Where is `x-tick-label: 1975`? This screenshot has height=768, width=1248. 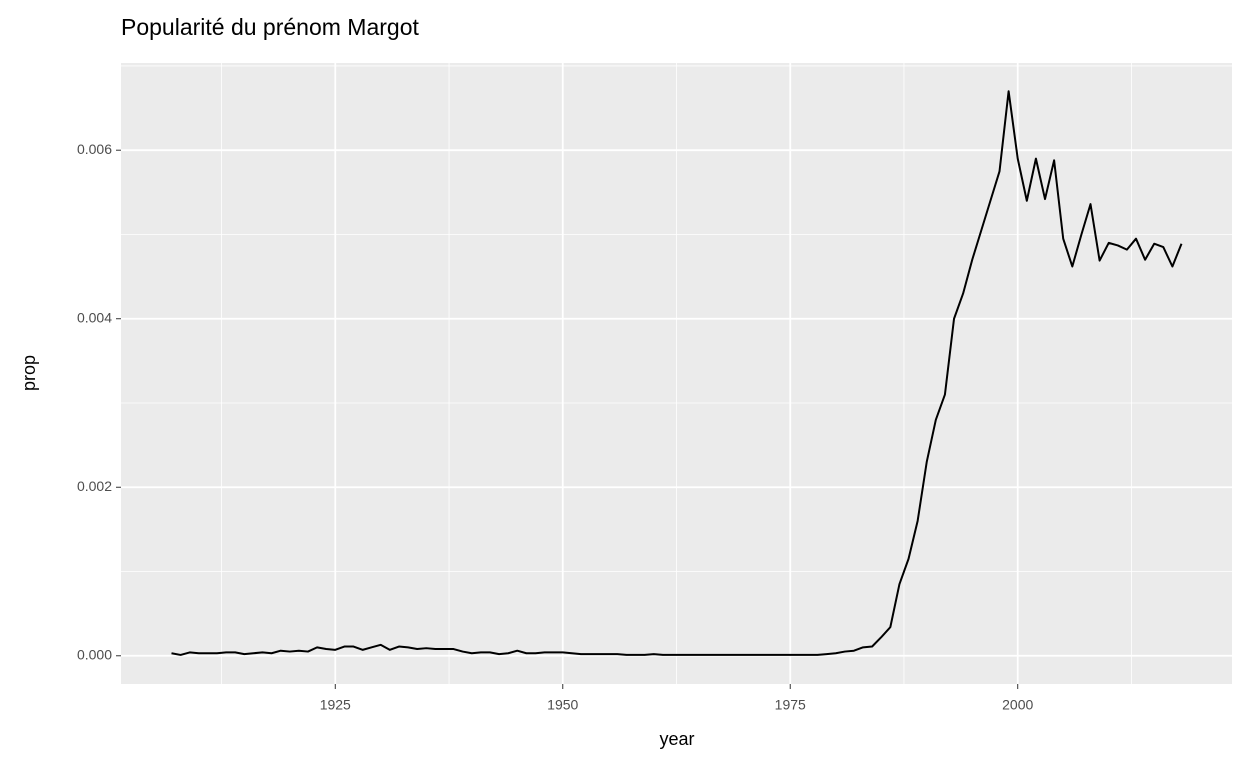
x-tick-label: 1975 is located at coordinates (790, 705).